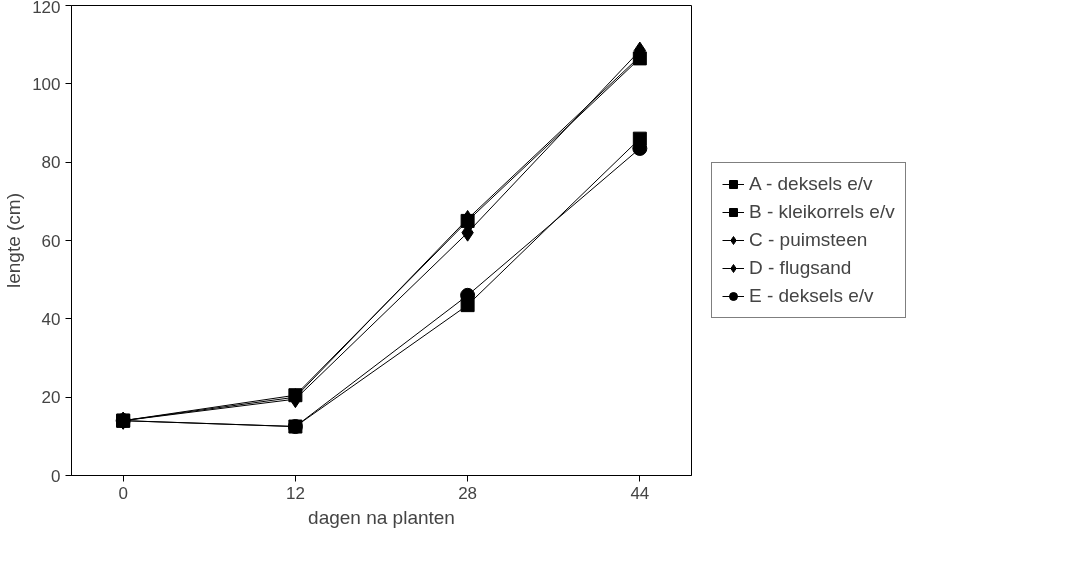 Image resolution: width=1075 pixels, height=578 pixels. What do you see at coordinates (56, 476) in the screenshot?
I see `y-tick-label: 0` at bounding box center [56, 476].